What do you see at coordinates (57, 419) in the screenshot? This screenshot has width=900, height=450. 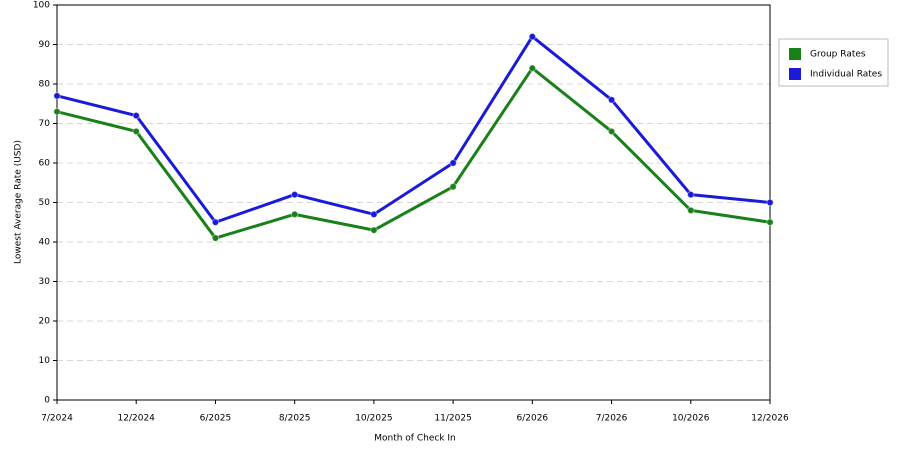 I see `x-tick-label: 7/2024` at bounding box center [57, 419].